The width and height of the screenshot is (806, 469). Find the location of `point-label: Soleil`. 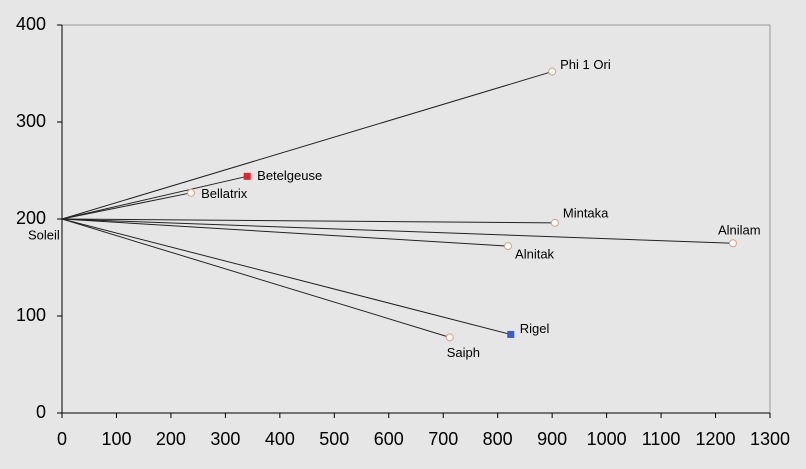

point-label: Soleil is located at coordinates (44, 234).